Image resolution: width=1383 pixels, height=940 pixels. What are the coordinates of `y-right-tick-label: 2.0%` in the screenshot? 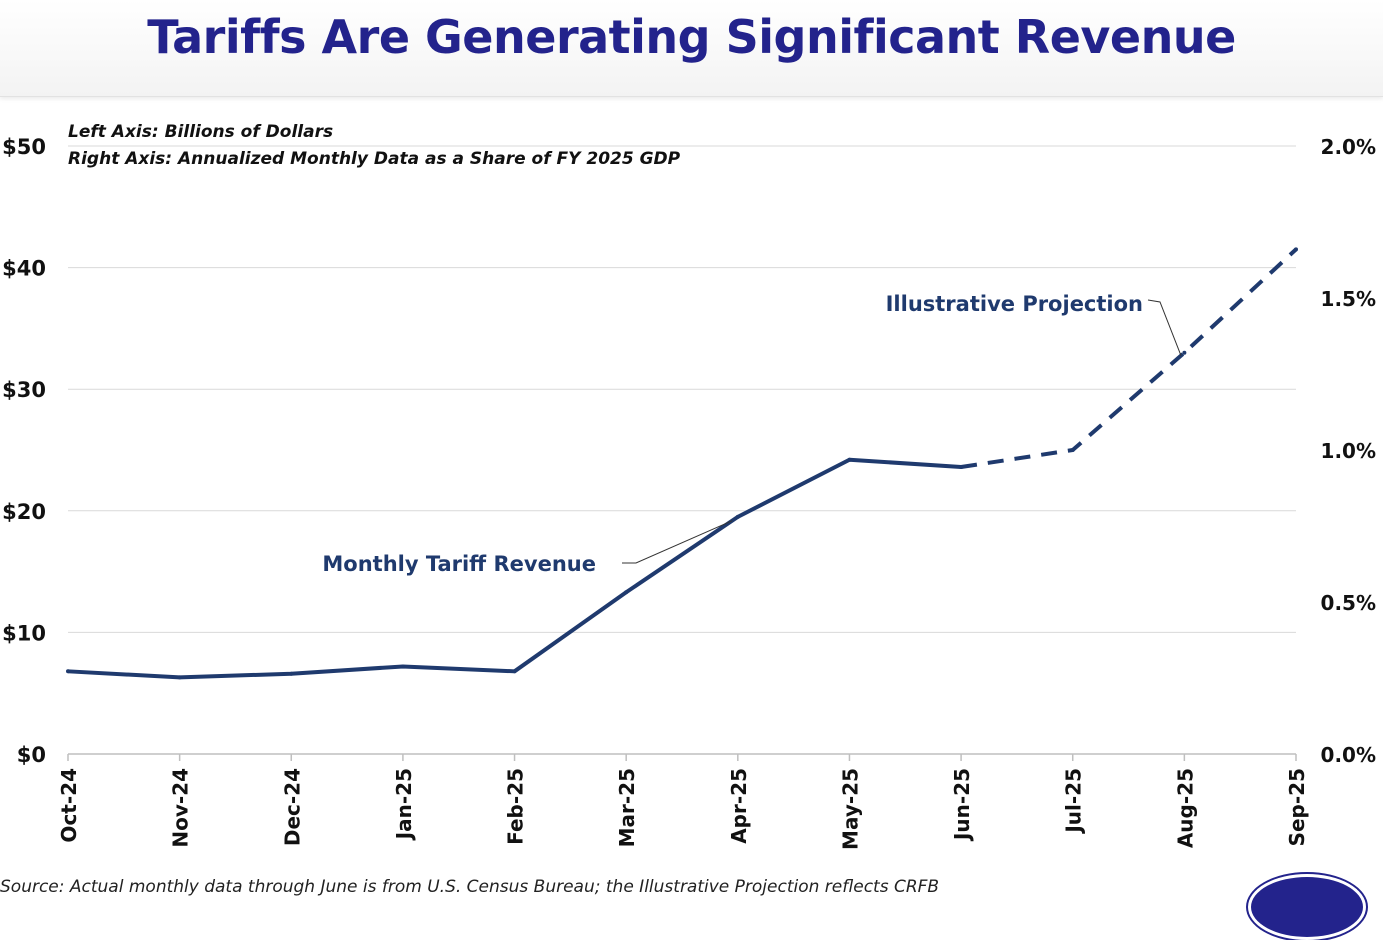 It's located at (1348, 147).